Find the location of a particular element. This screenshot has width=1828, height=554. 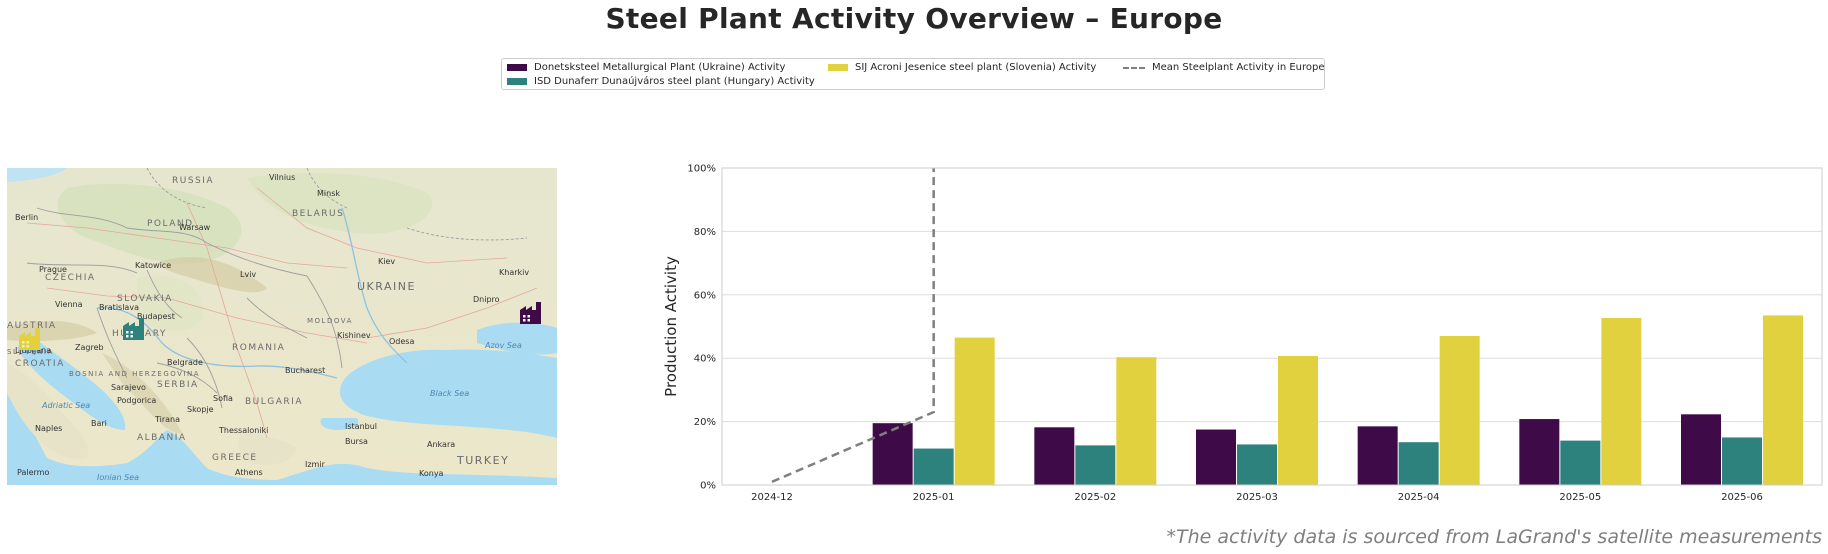

map-city-label: Bursa is located at coordinates (356, 441).